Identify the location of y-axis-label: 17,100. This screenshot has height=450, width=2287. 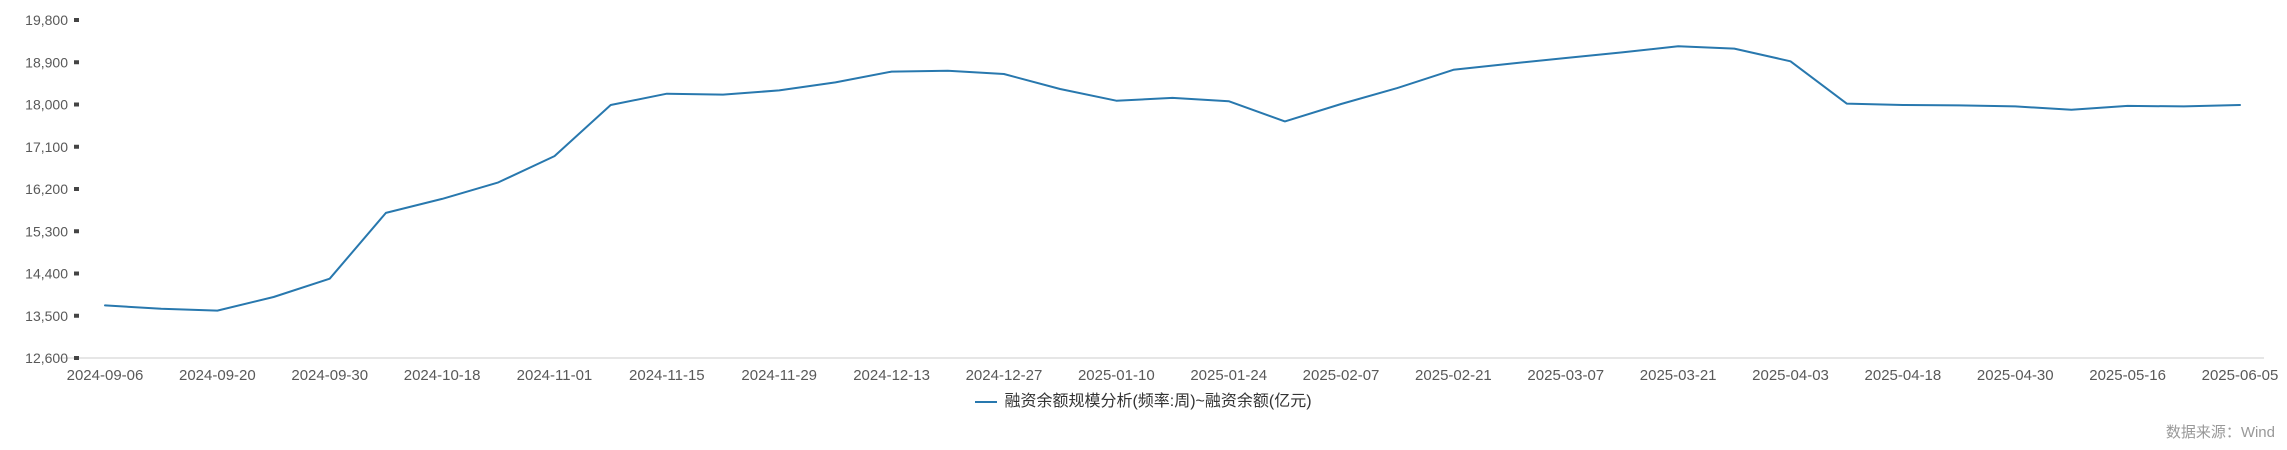
(46, 147).